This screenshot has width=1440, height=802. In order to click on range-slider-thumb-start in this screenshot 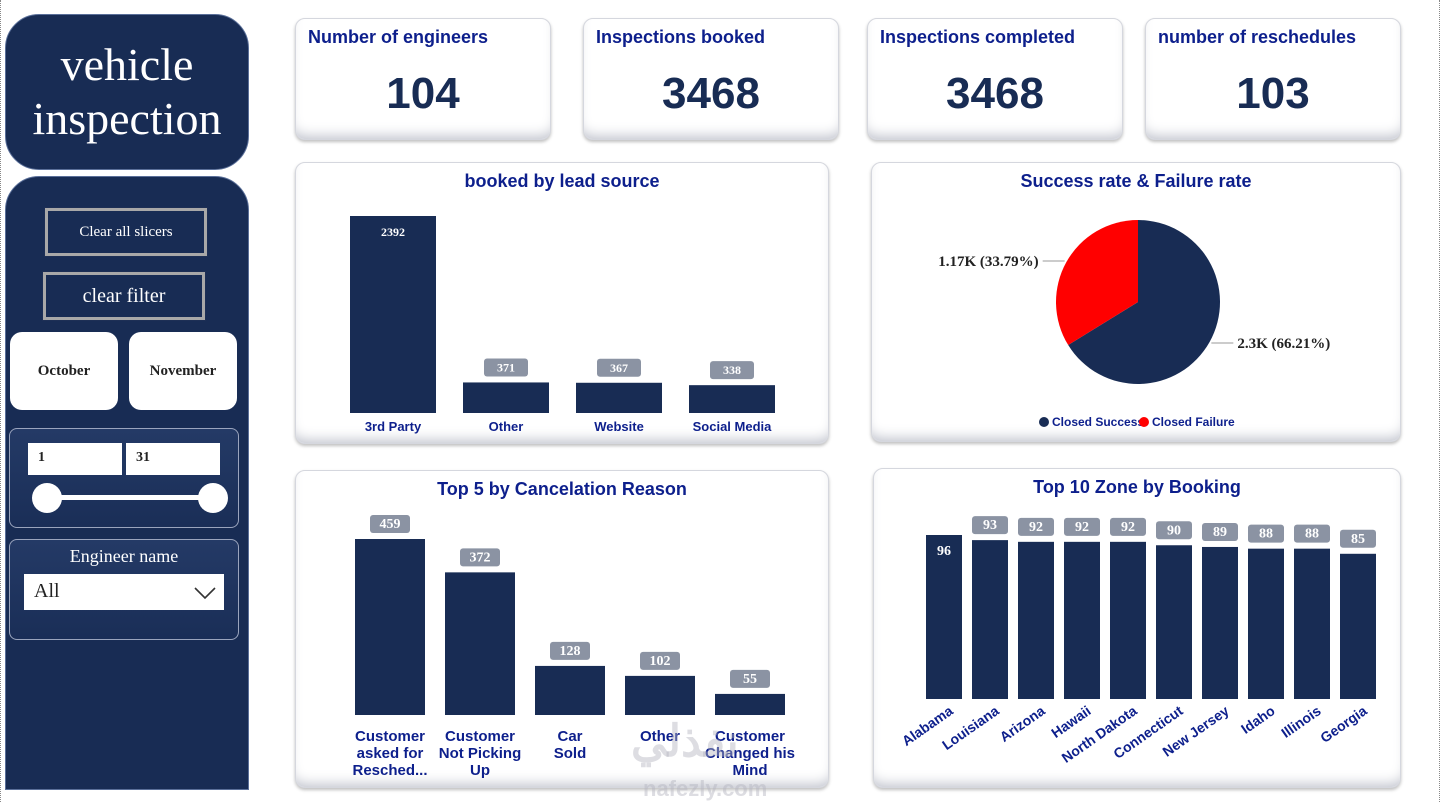, I will do `click(47, 498)`.